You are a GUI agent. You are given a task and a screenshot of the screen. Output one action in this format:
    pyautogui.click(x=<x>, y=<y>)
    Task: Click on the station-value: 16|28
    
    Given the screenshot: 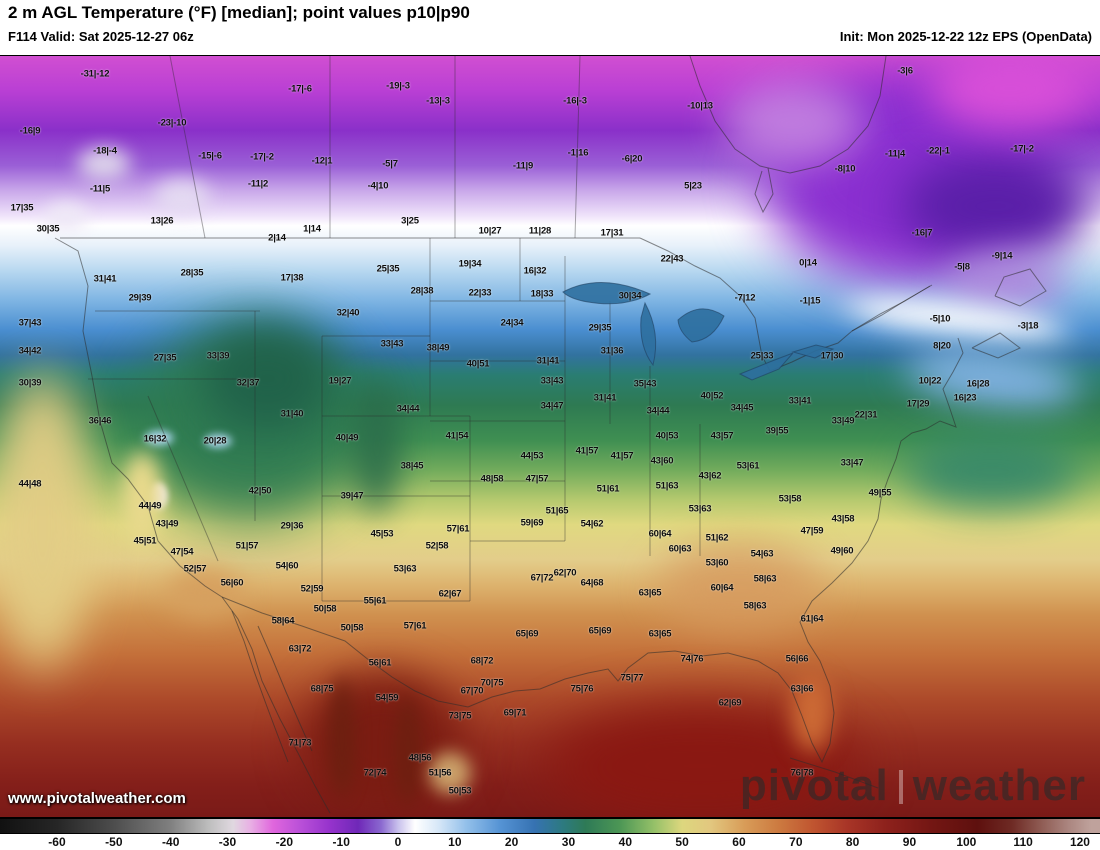 What is the action you would take?
    pyautogui.click(x=978, y=384)
    